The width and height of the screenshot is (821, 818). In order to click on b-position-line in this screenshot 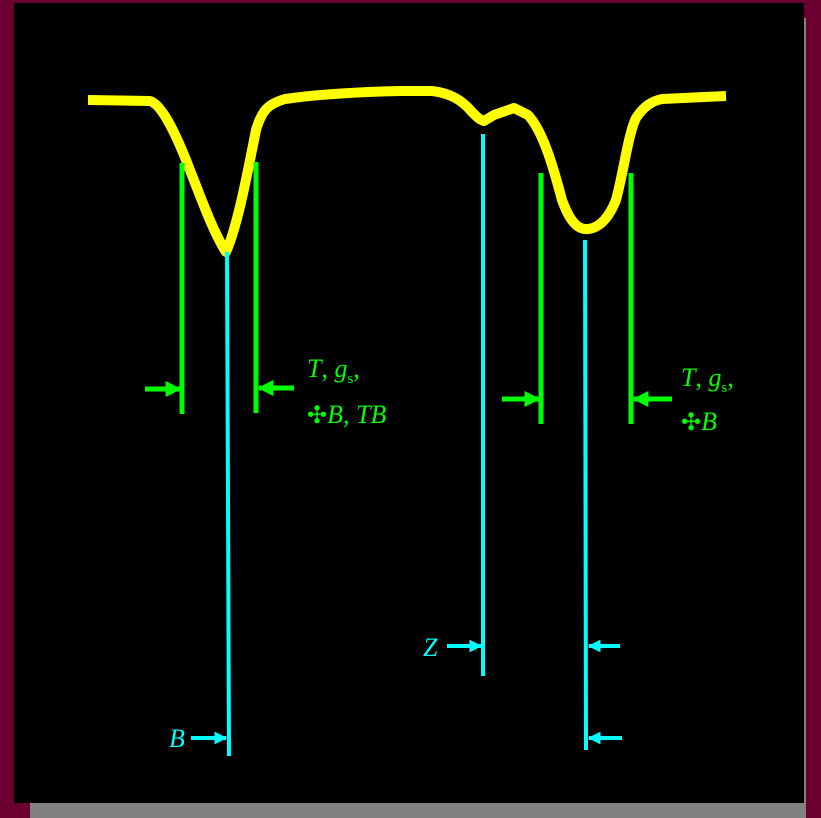, I will do `click(228, 504)`.